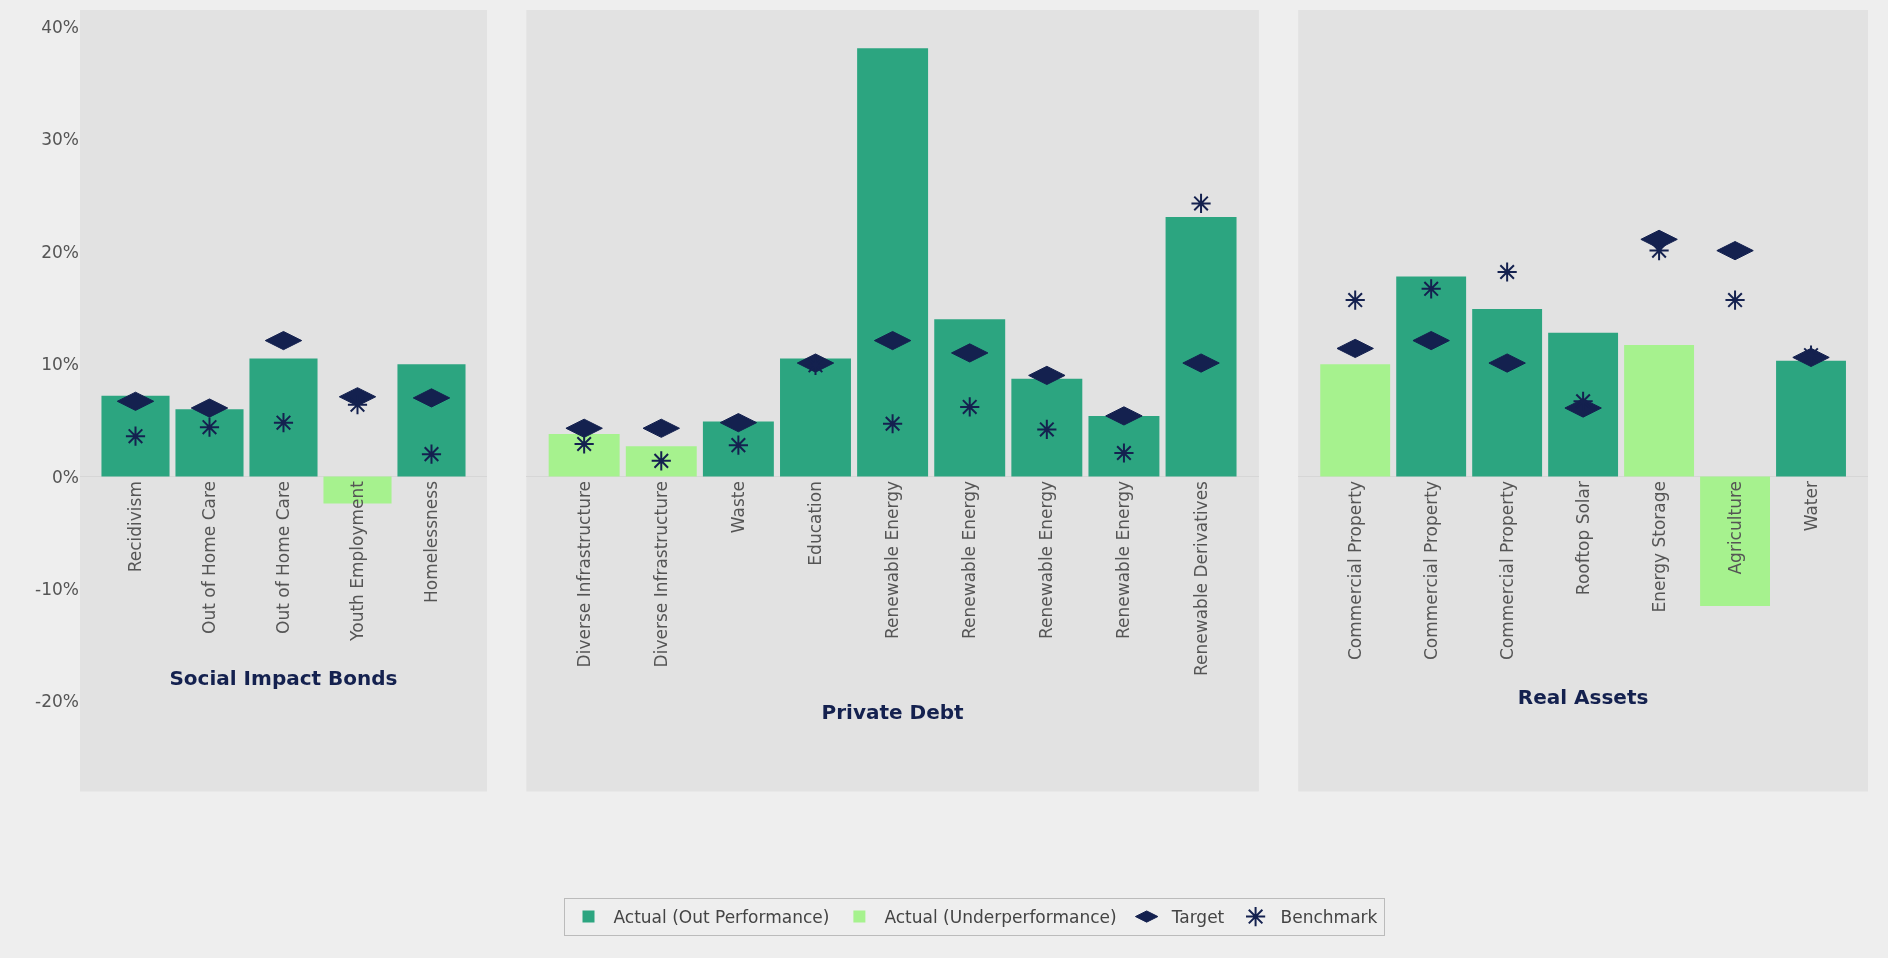 Image resolution: width=1888 pixels, height=958 pixels. What do you see at coordinates (57, 589) in the screenshot?
I see `y-tick-label: -10%` at bounding box center [57, 589].